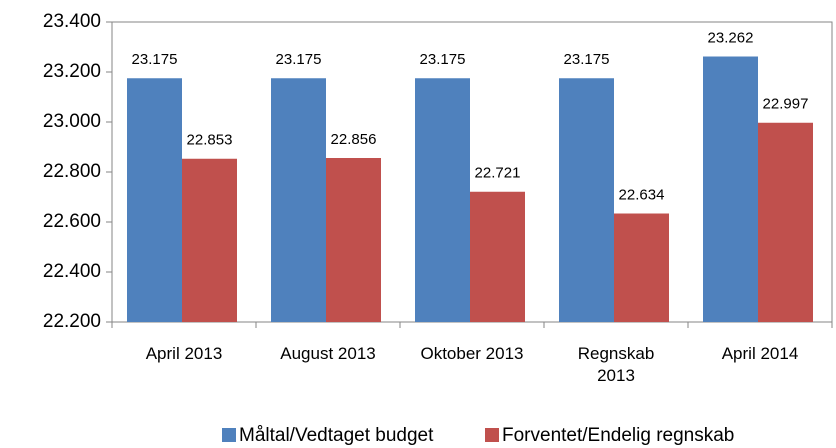 This screenshot has height=448, width=836. I want to click on y-tick-label: 22.400, so click(72, 271).